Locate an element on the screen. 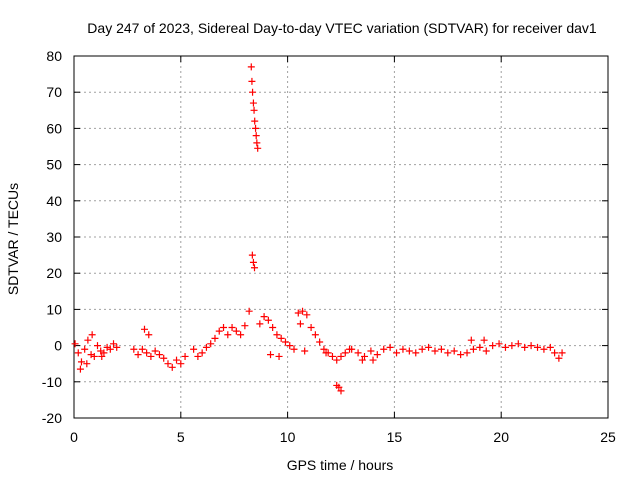  x-tick-label: 15 is located at coordinates (395, 437).